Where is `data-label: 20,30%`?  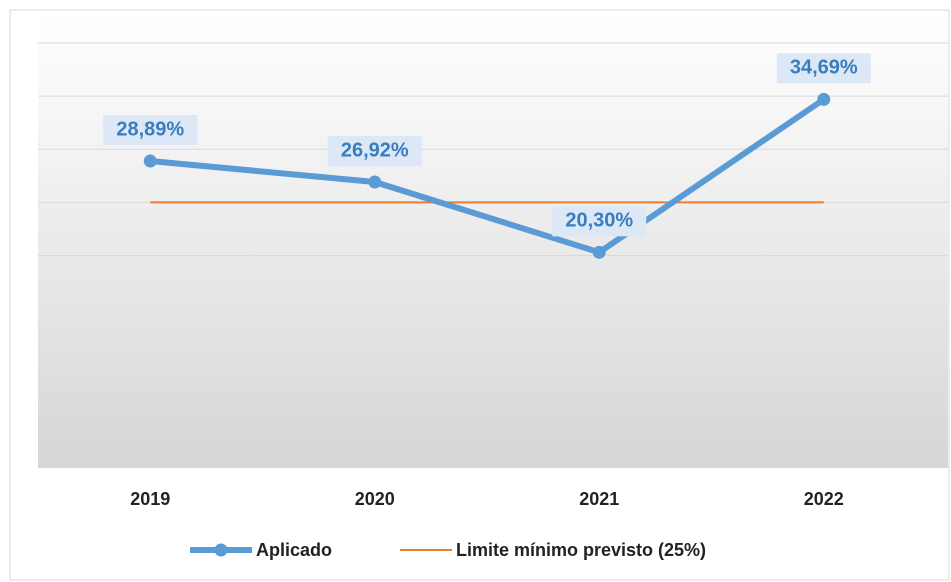
data-label: 20,30% is located at coordinates (599, 221).